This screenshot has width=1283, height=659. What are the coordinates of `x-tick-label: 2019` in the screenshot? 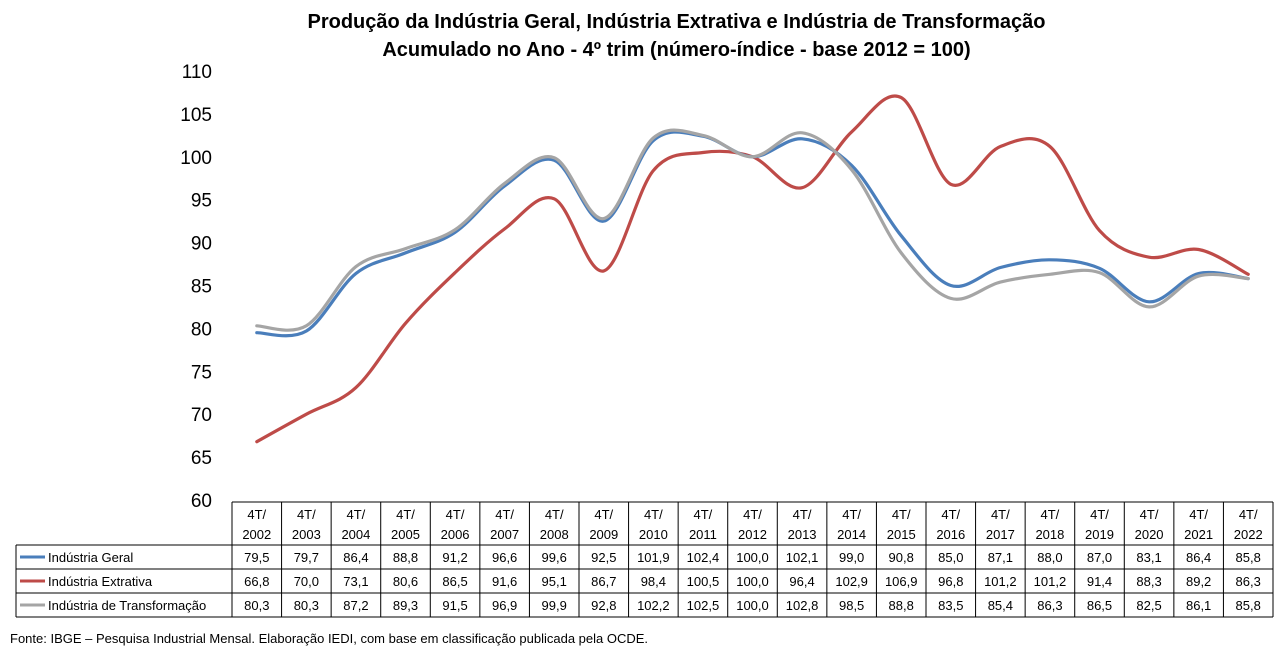 It's located at (1099, 534).